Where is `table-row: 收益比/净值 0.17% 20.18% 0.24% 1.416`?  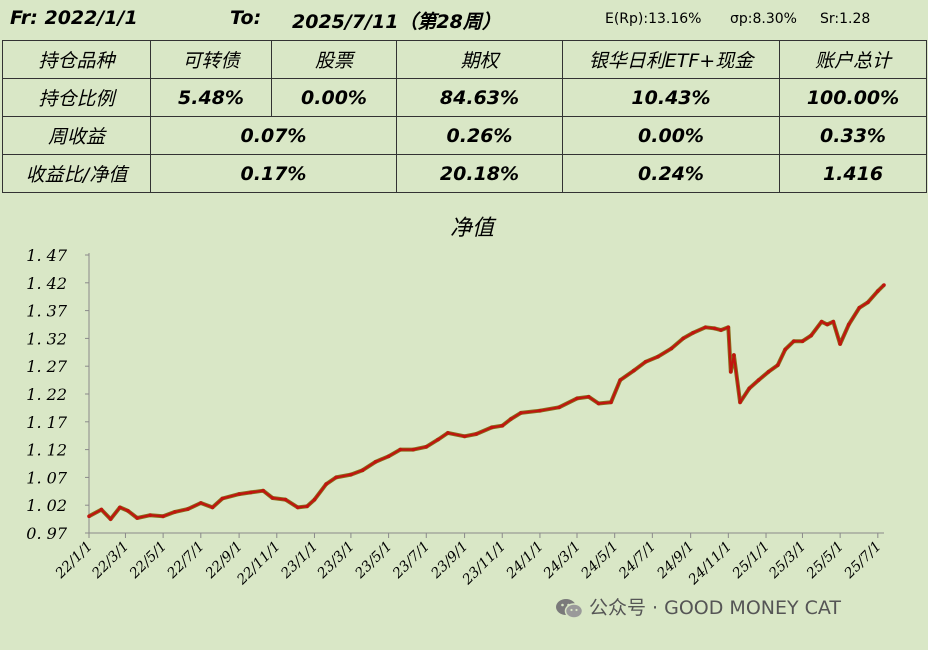 table-row: 收益比/净值 0.17% 20.18% 0.24% 1.416 is located at coordinates (464, 173).